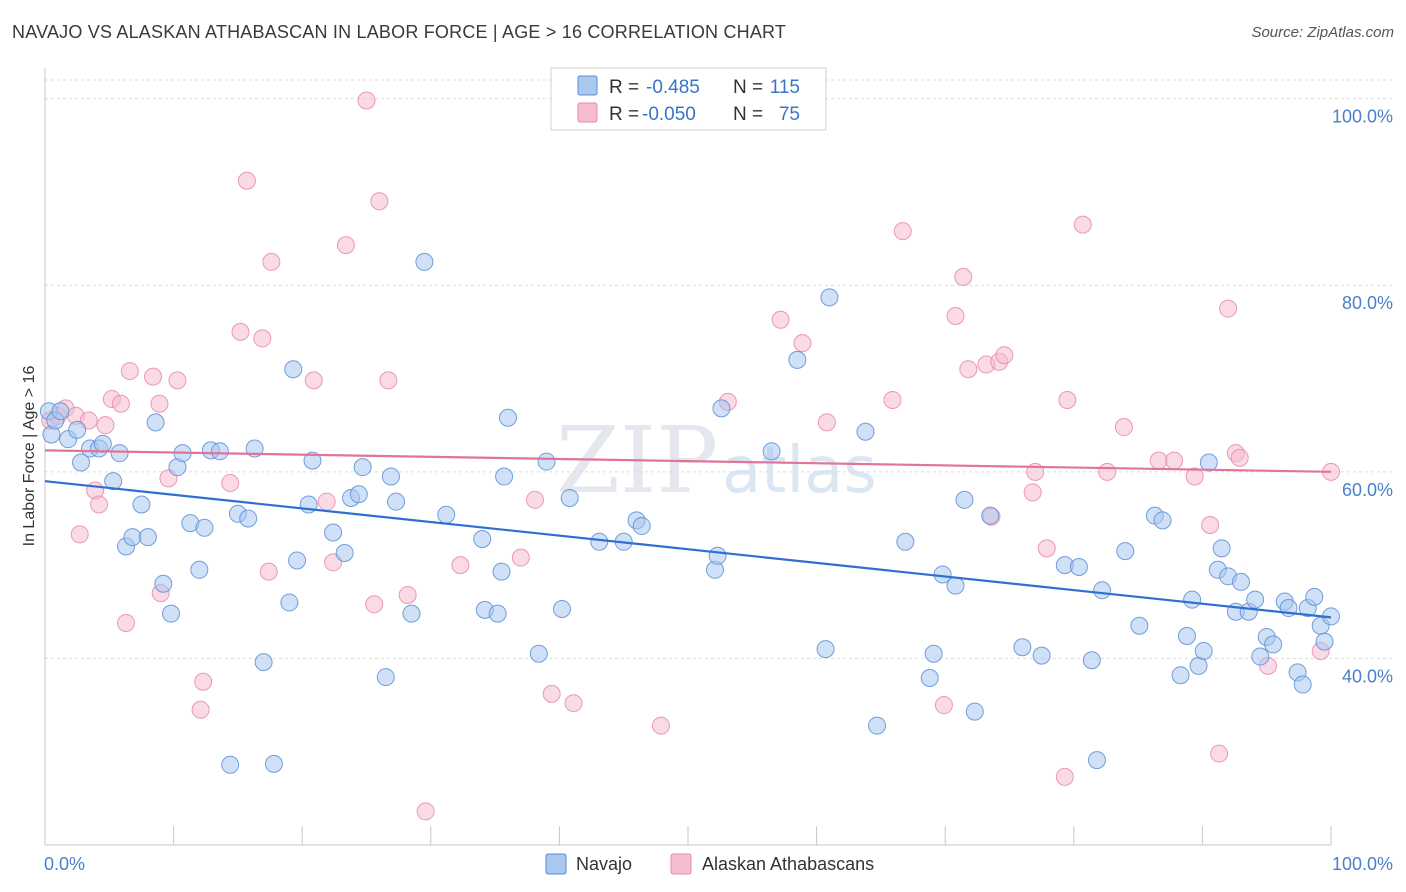 This screenshot has height=892, width=1406. What do you see at coordinates (1362, 397) in the screenshot?
I see `y-tick-labels: 40.0% 60.0% 80.0% 100.0%` at bounding box center [1362, 397].